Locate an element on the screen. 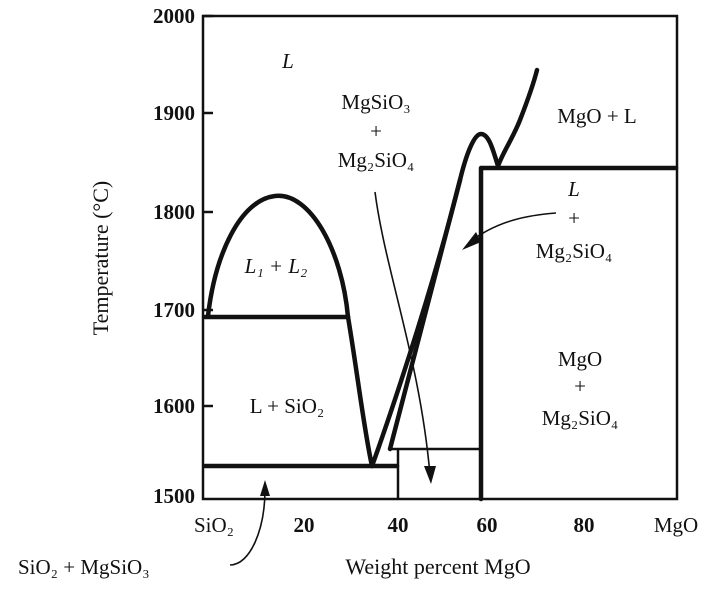  region-mgsio3-mg2sio4-line3: Mg₂SiO₄ is located at coordinates (376, 160).